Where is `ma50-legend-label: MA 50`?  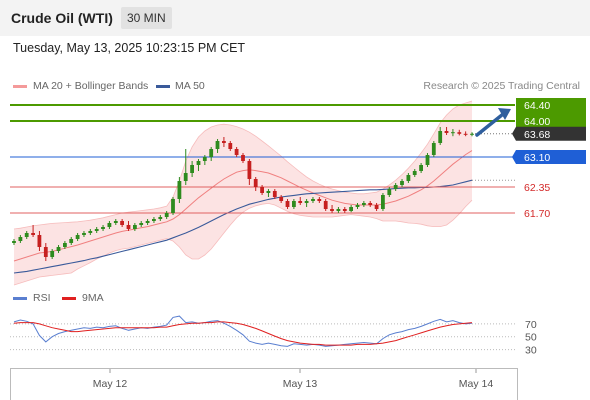
ma50-legend-label: MA 50 is located at coordinates (190, 86).